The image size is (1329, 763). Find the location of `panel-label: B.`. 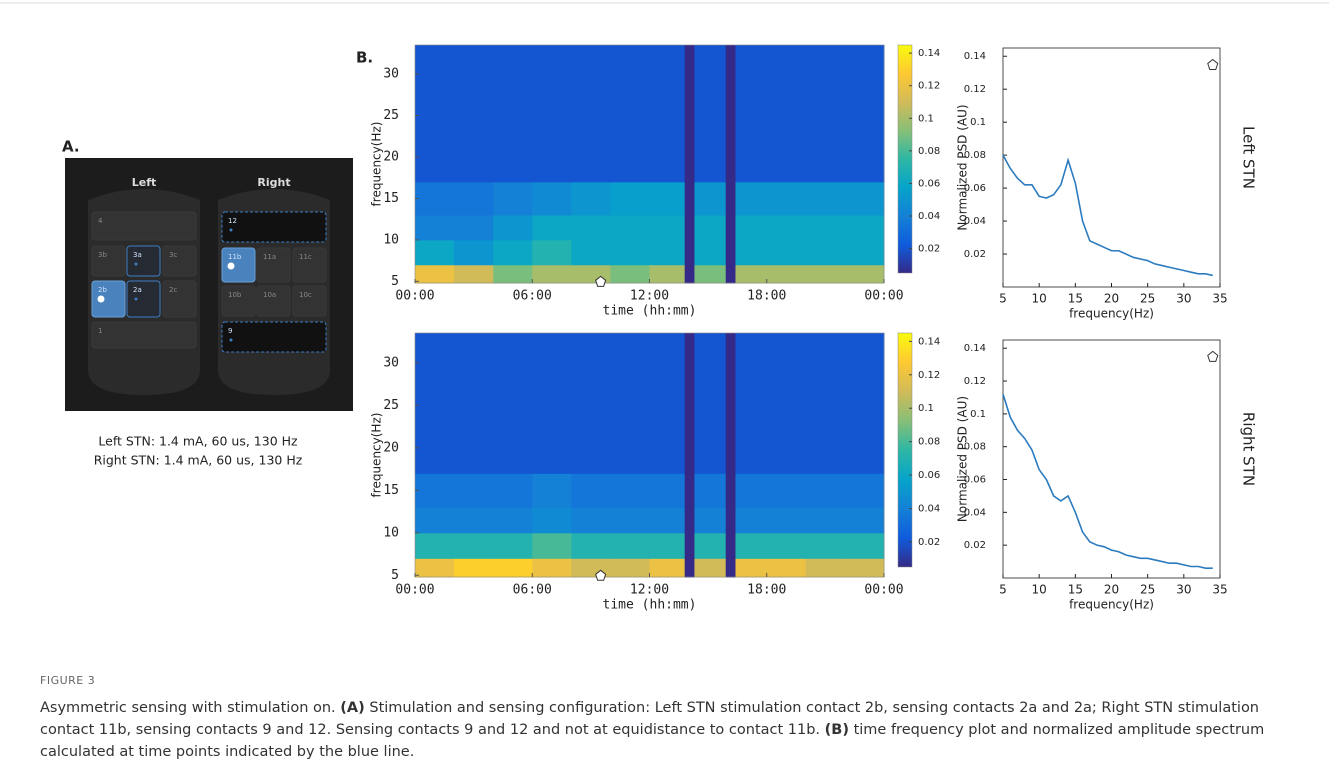

panel-label: B. is located at coordinates (364, 58).